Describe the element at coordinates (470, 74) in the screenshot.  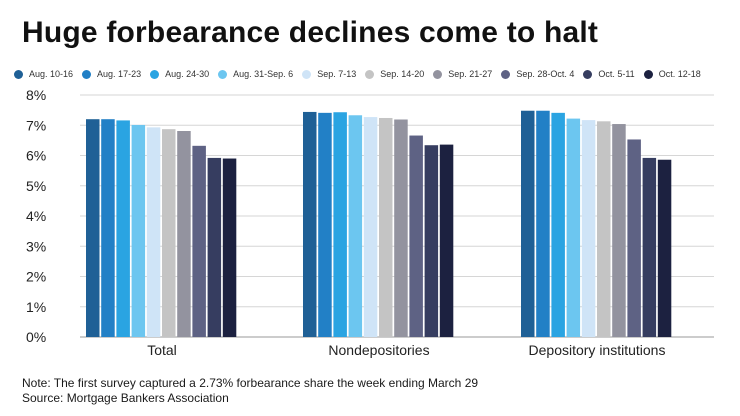
I see `legend-label: Sep. 21-27` at that location.